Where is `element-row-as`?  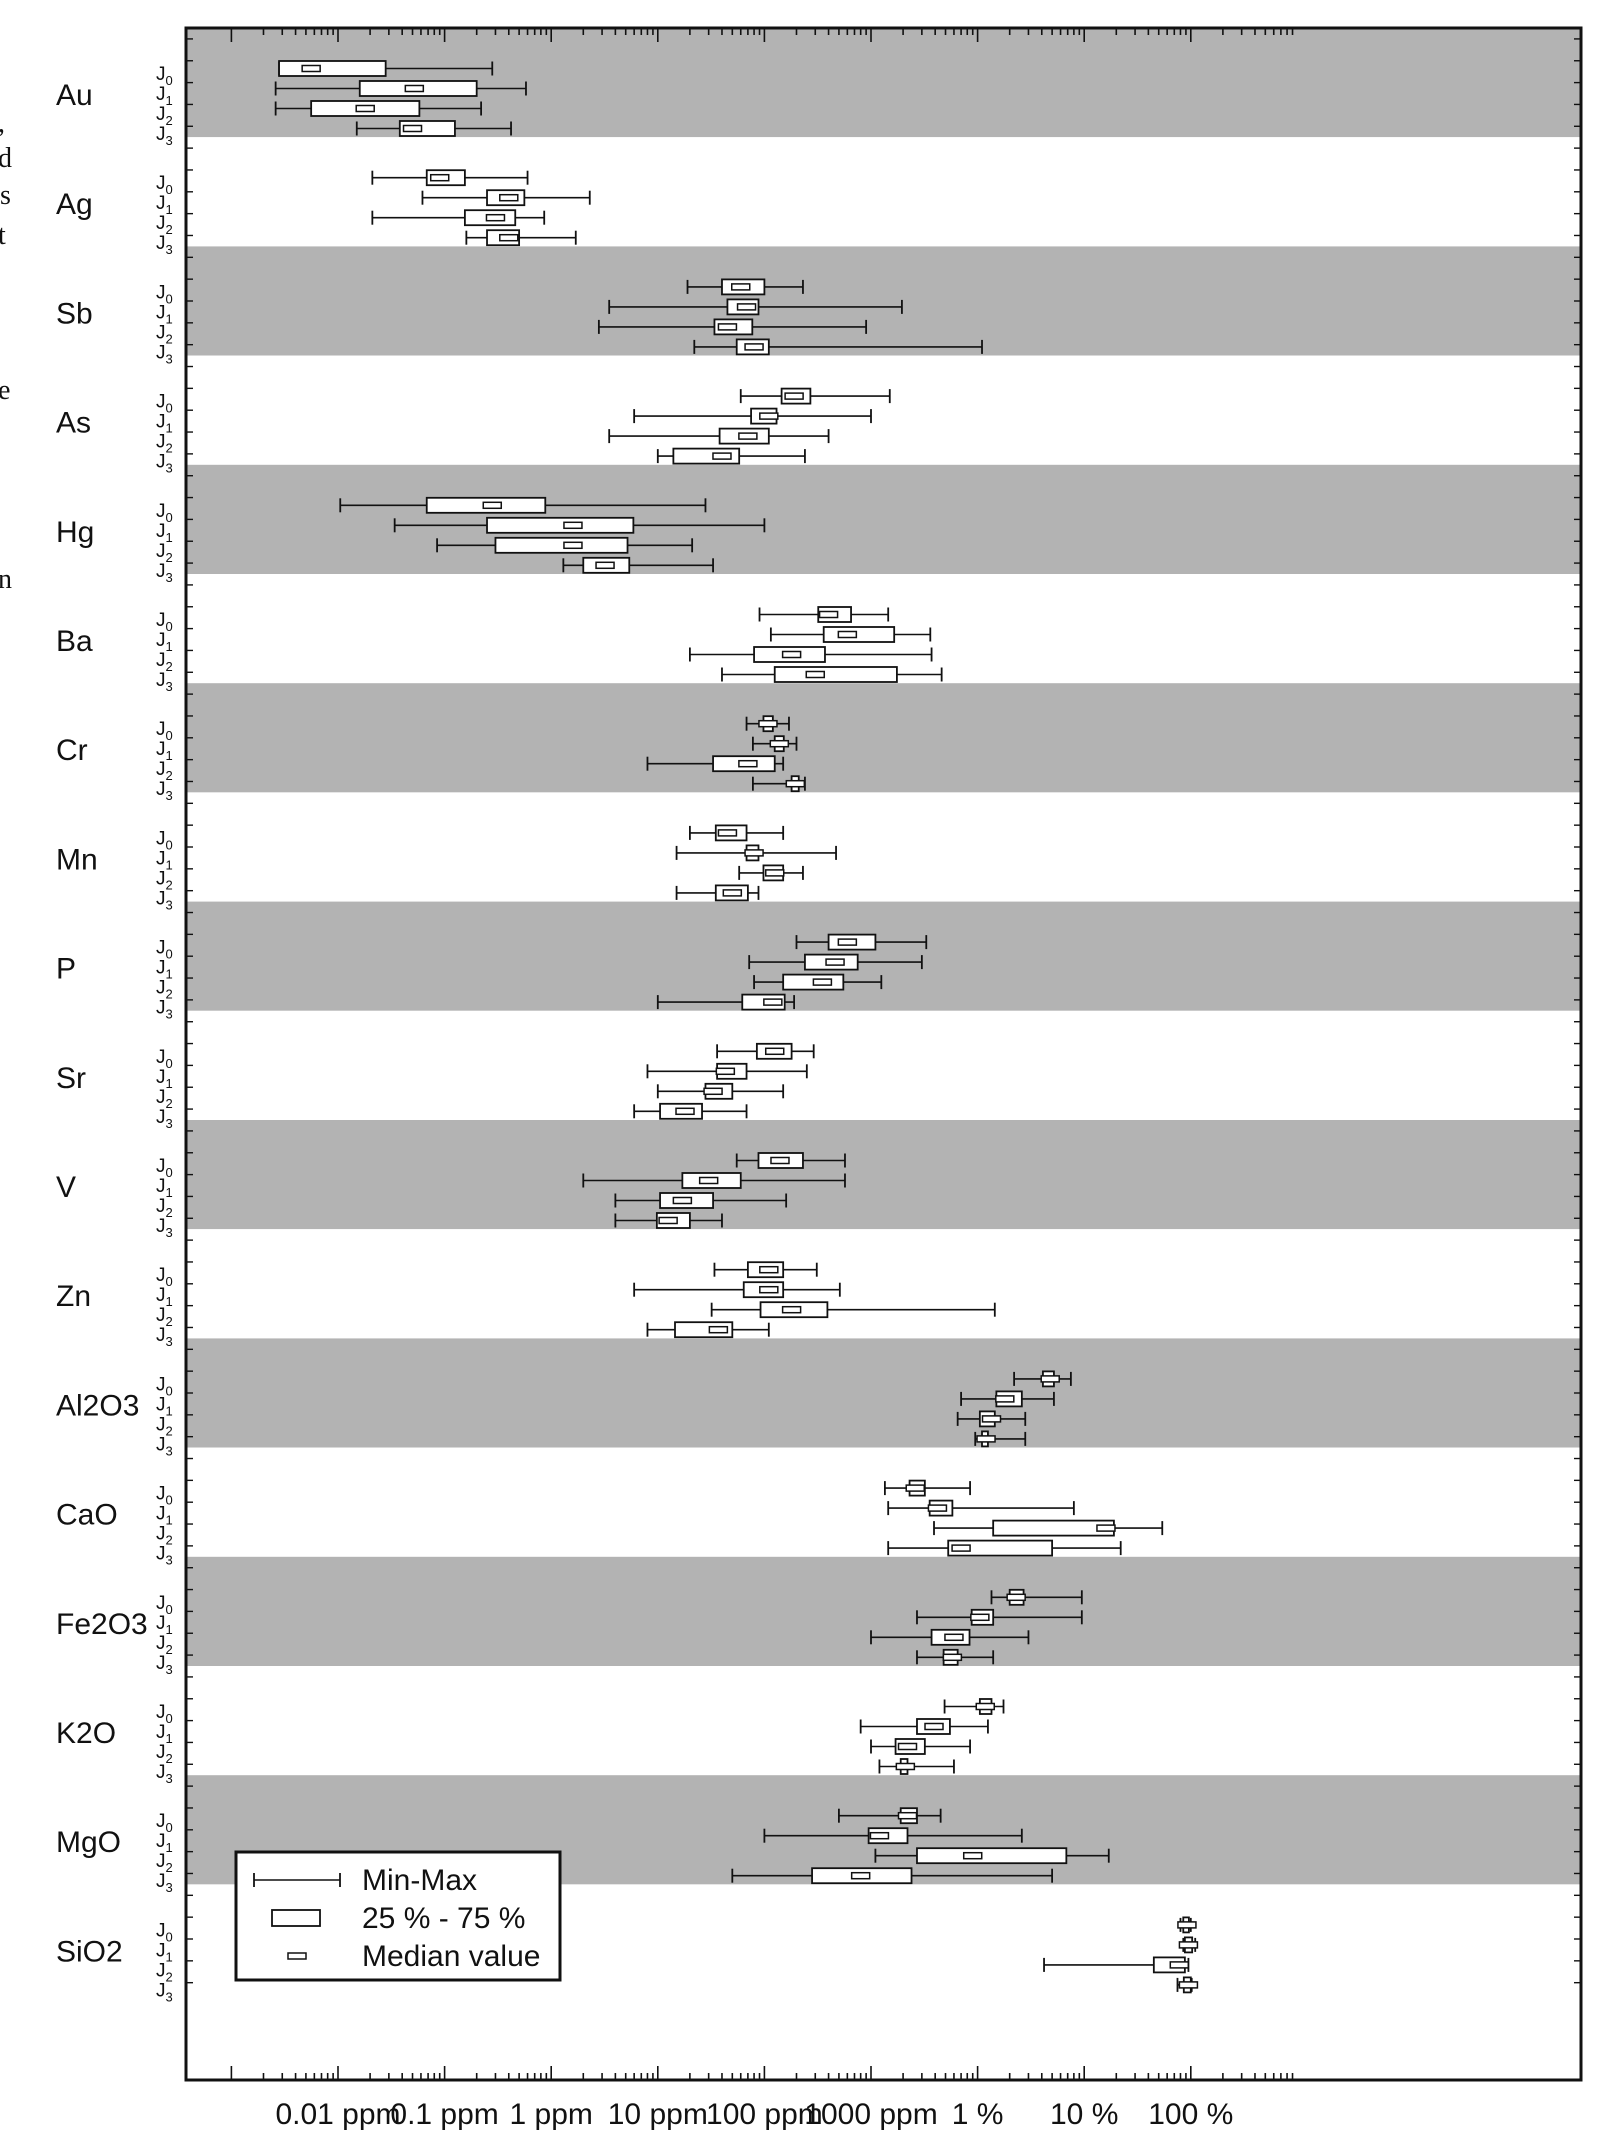
element-row-as is located at coordinates (749, 426).